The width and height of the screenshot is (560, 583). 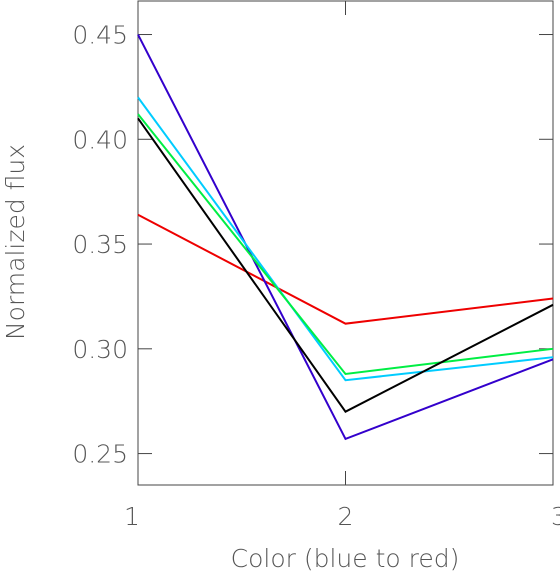 What do you see at coordinates (100, 139) in the screenshot?
I see `y-tick-label: 0.40` at bounding box center [100, 139].